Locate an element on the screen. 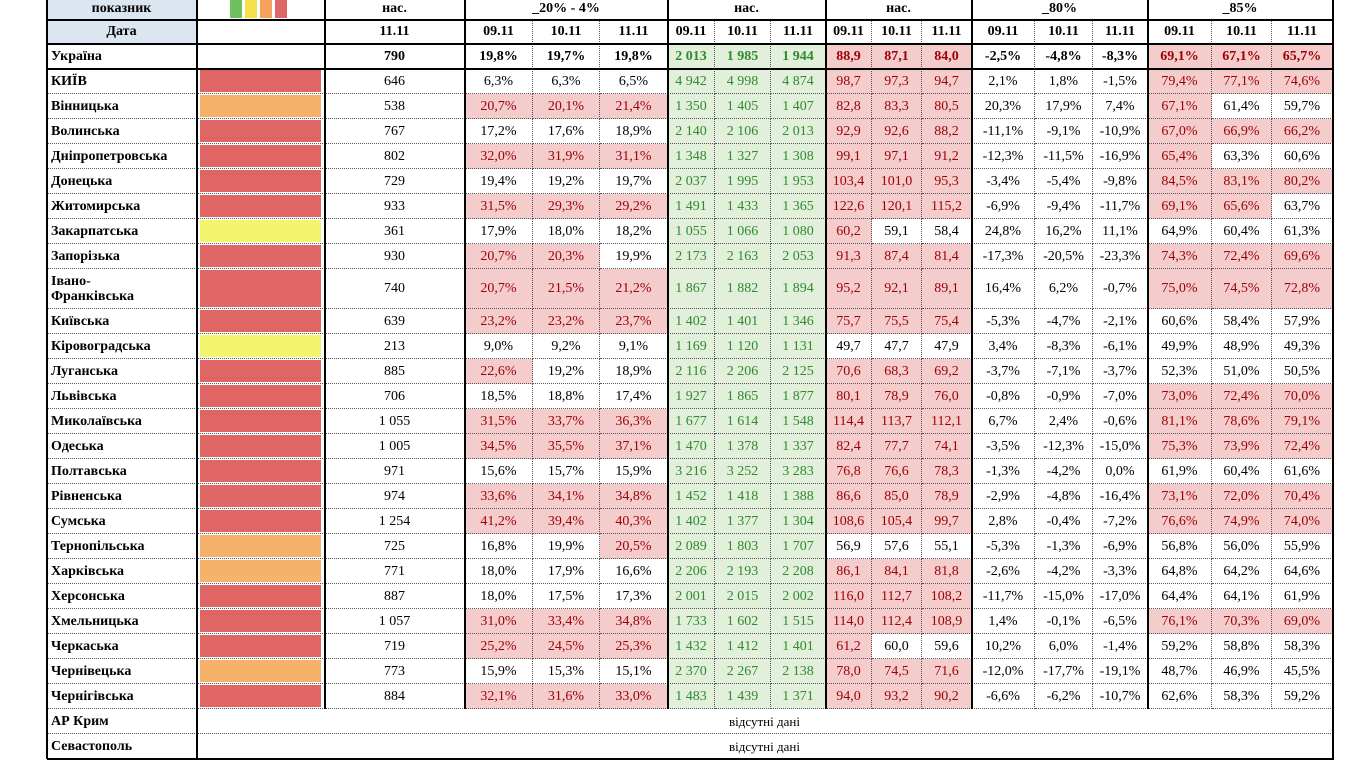 This screenshot has width=1362, height=773. value-cell: 1 365 is located at coordinates (798, 206).